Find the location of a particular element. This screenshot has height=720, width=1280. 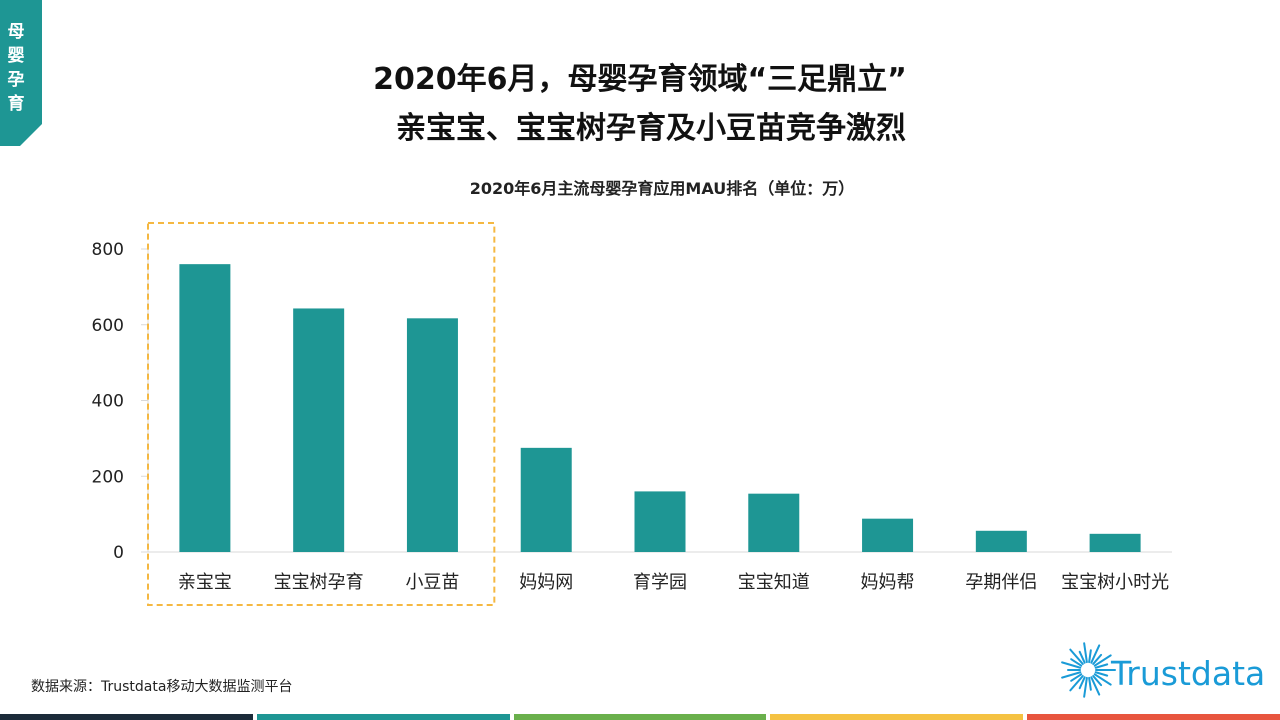

y-tick-label: 400 is located at coordinates (108, 402).